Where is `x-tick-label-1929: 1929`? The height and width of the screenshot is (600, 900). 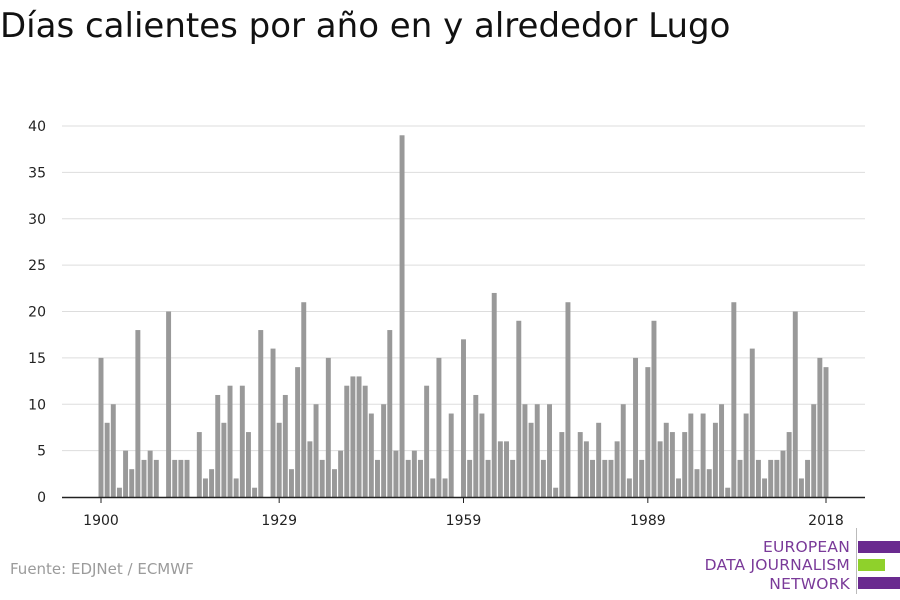
x-tick-label-1929: 1929 is located at coordinates (279, 521).